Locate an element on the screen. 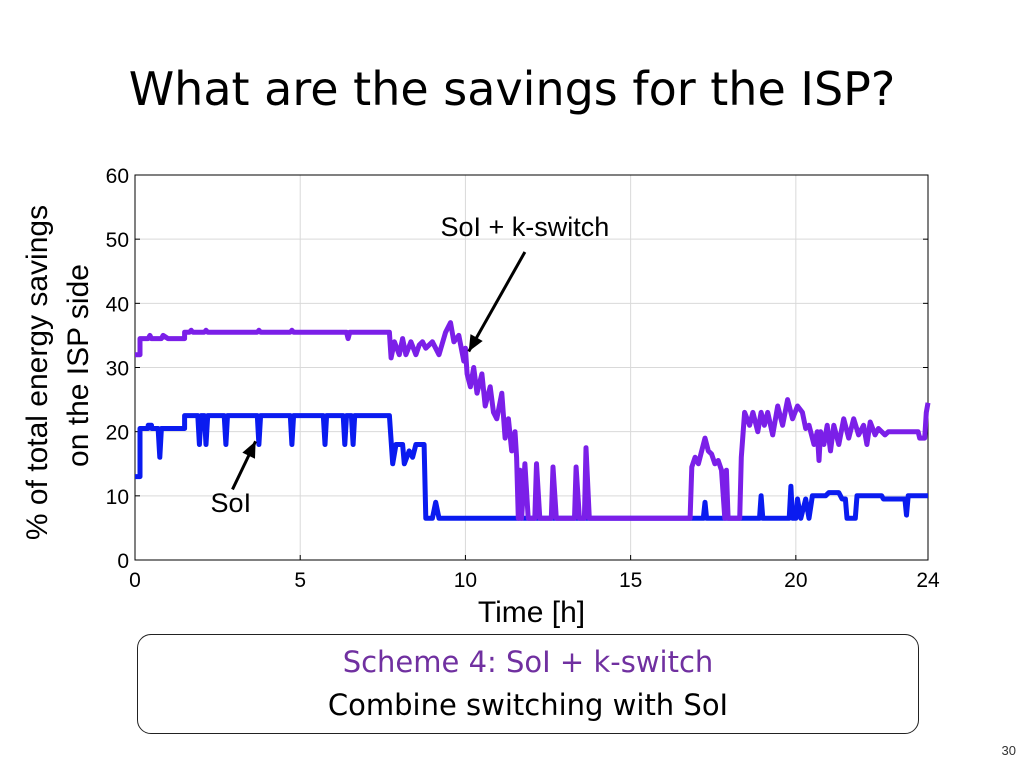 This screenshot has width=1024, height=768. y-tick-label: 40 is located at coordinates (117, 304).